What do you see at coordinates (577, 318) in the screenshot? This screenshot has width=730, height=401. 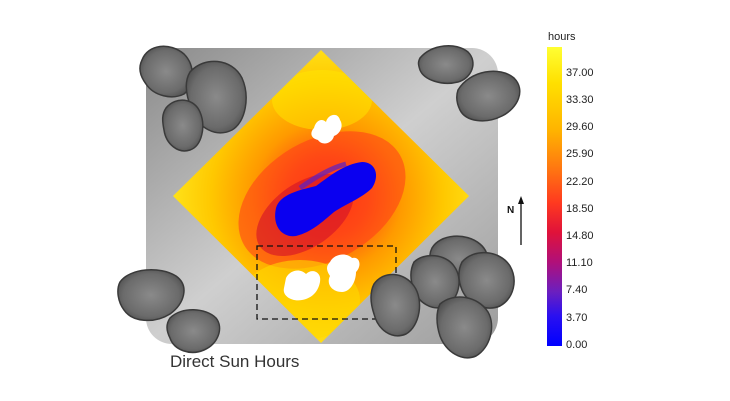 I see `legend-tick: 3.70` at bounding box center [577, 318].